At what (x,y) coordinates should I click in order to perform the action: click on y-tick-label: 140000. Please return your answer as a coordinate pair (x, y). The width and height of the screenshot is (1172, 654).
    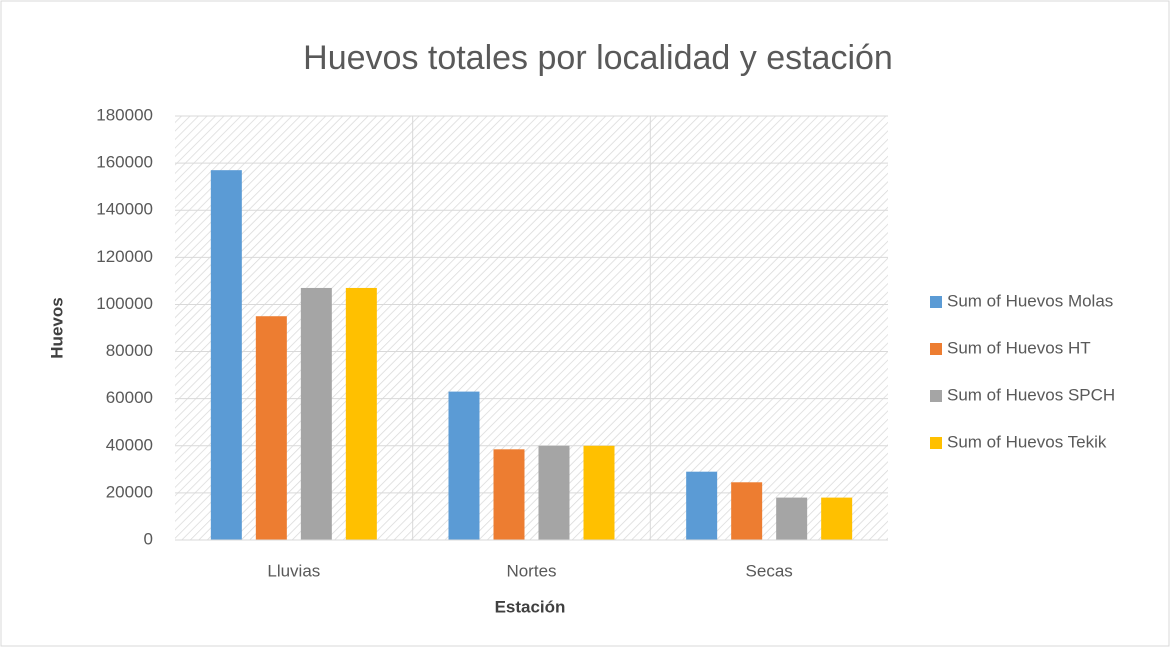
    Looking at the image, I should click on (124, 209).